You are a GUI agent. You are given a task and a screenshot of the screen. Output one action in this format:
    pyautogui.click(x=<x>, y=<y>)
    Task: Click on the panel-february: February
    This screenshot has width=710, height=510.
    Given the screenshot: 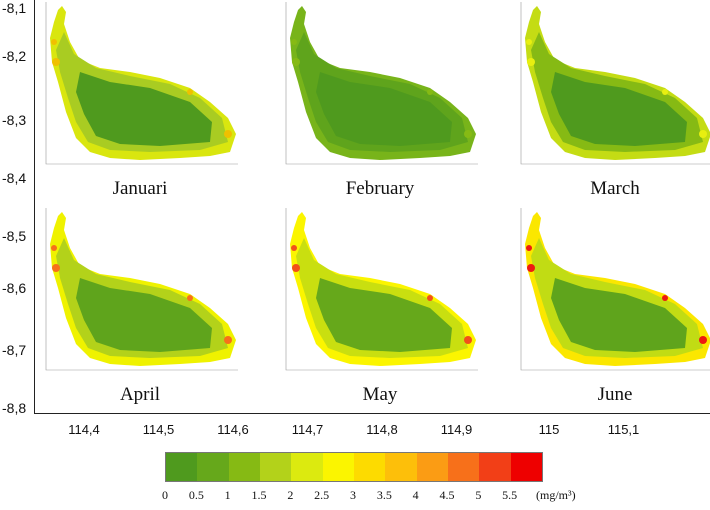 What is the action you would take?
    pyautogui.click(x=380, y=100)
    